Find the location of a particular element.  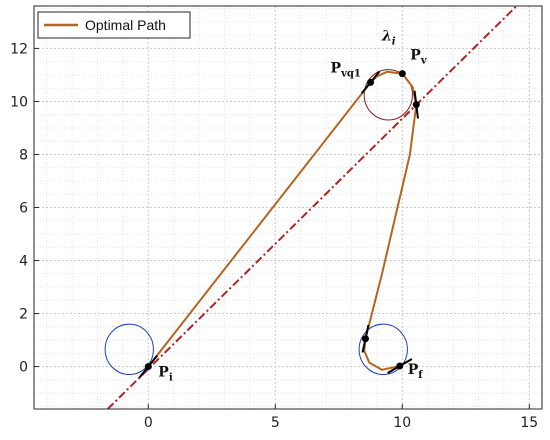

x-tick-label: 10 is located at coordinates (402, 423).